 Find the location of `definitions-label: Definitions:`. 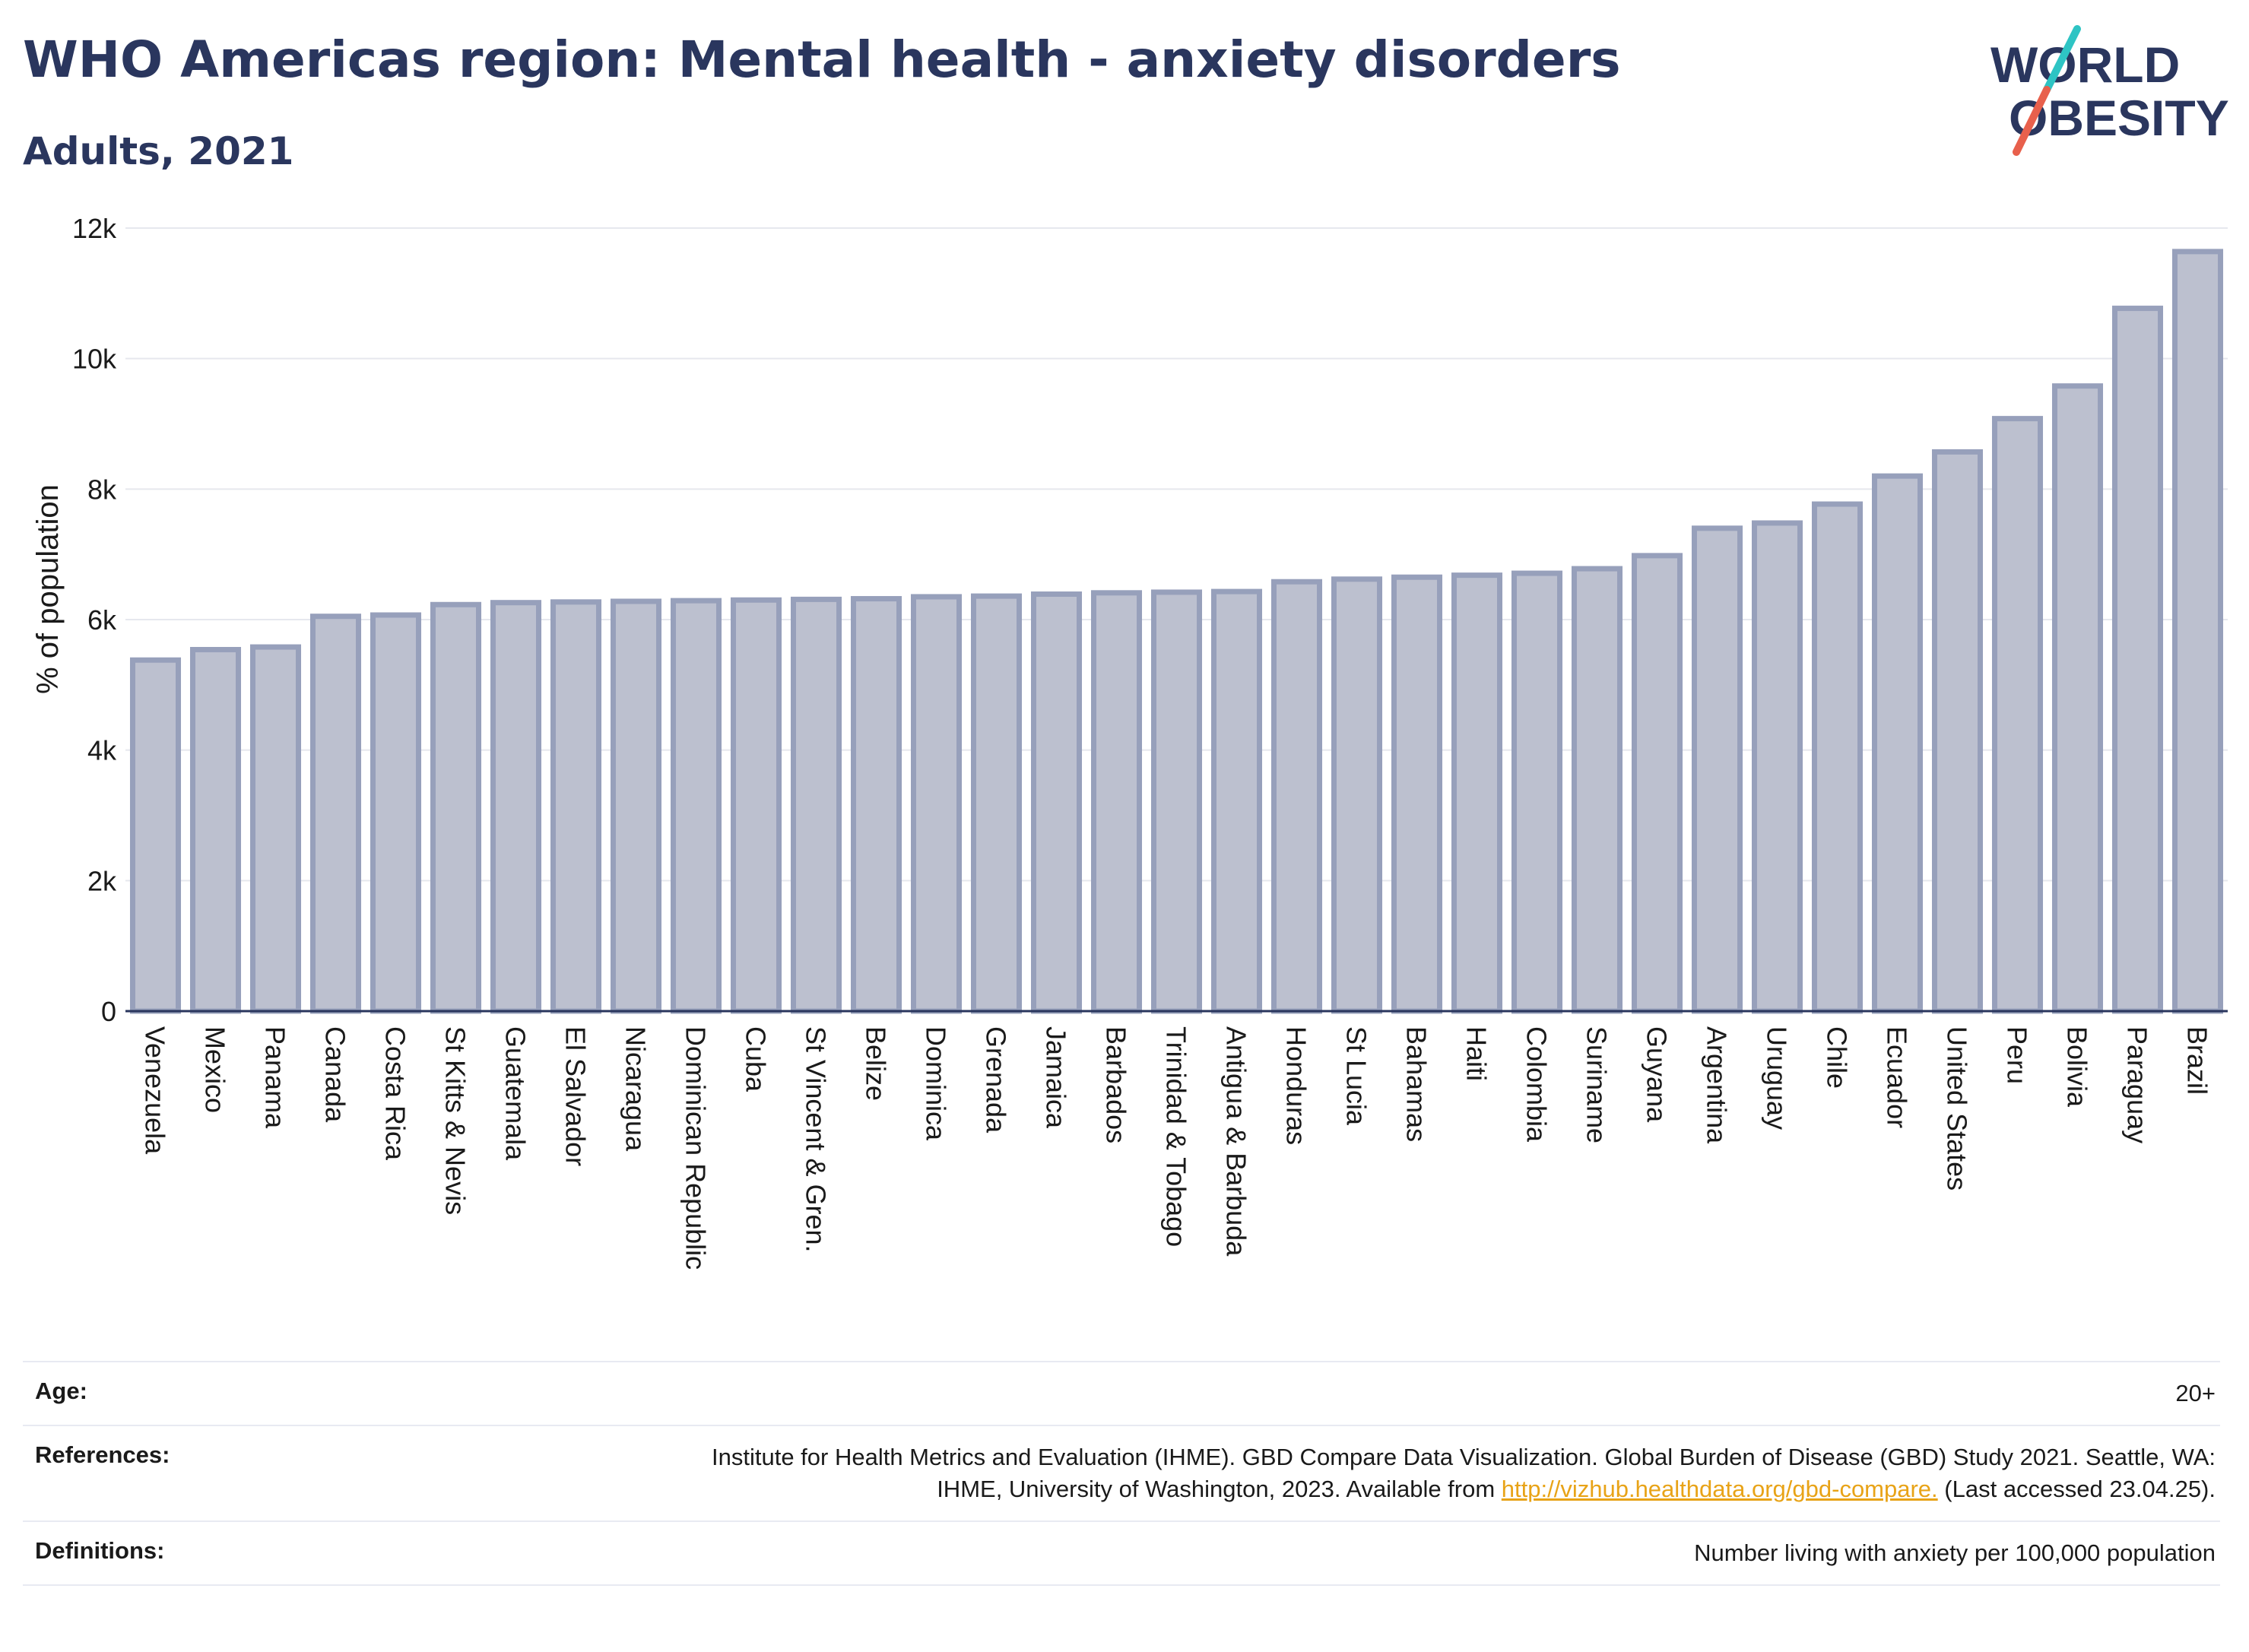

definitions-label: Definitions: is located at coordinates (100, 1550).